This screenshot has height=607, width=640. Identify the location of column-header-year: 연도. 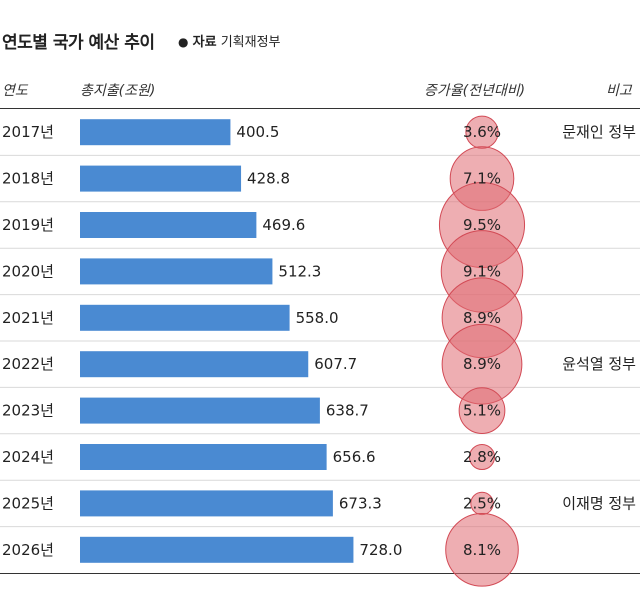
(15, 91).